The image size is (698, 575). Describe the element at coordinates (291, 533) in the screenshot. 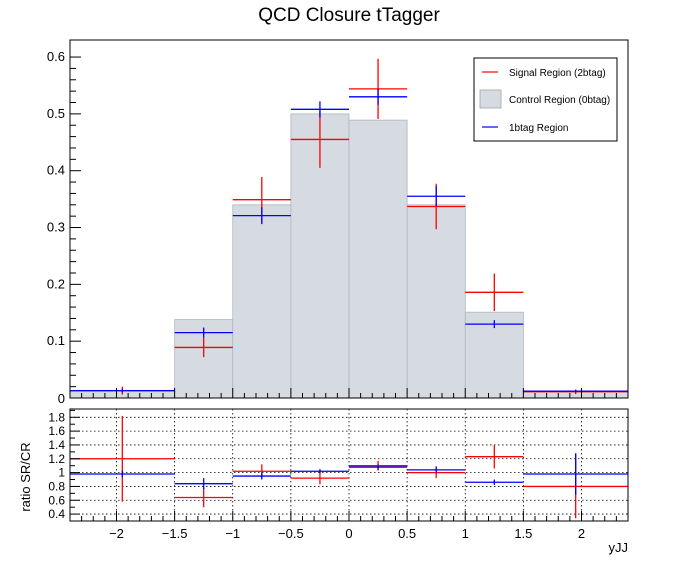

I see `x-tick-label: −0.5` at that location.